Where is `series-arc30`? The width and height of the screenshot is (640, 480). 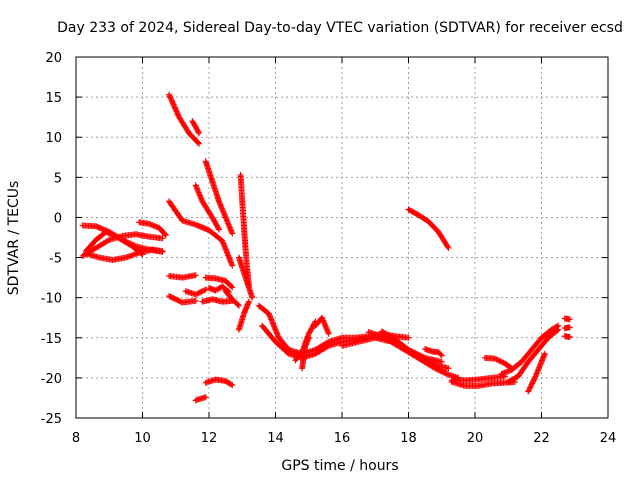 series-arc30 is located at coordinates (415, 350).